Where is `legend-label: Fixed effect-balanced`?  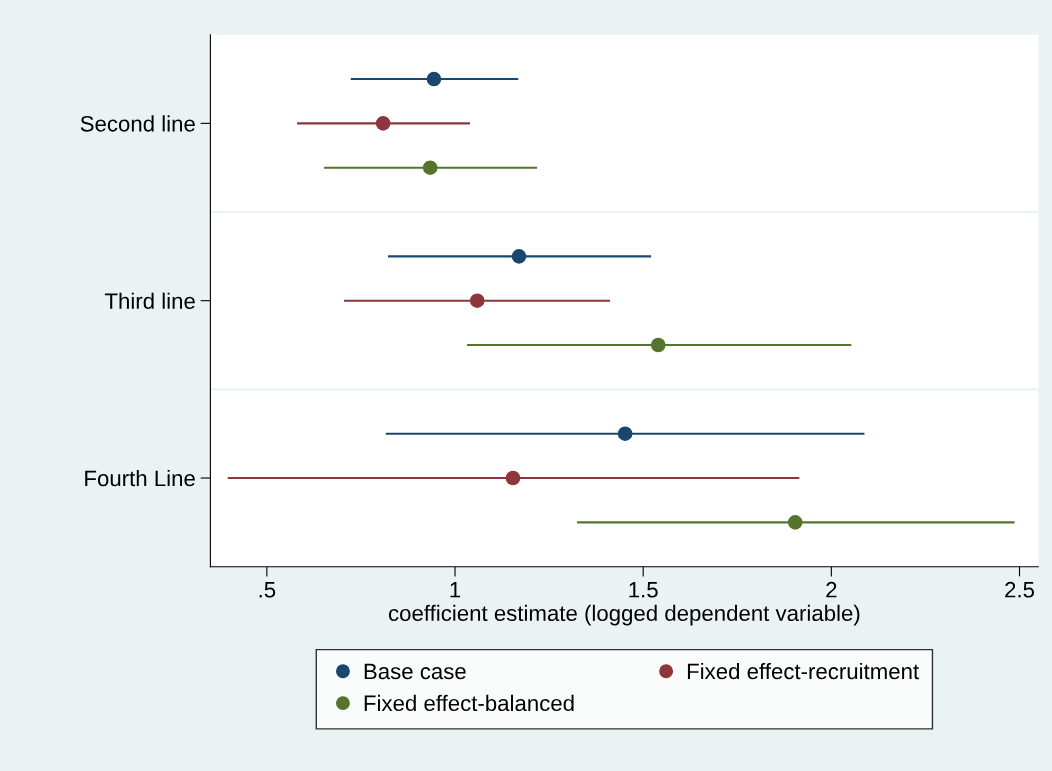 legend-label: Fixed effect-balanced is located at coordinates (469, 703).